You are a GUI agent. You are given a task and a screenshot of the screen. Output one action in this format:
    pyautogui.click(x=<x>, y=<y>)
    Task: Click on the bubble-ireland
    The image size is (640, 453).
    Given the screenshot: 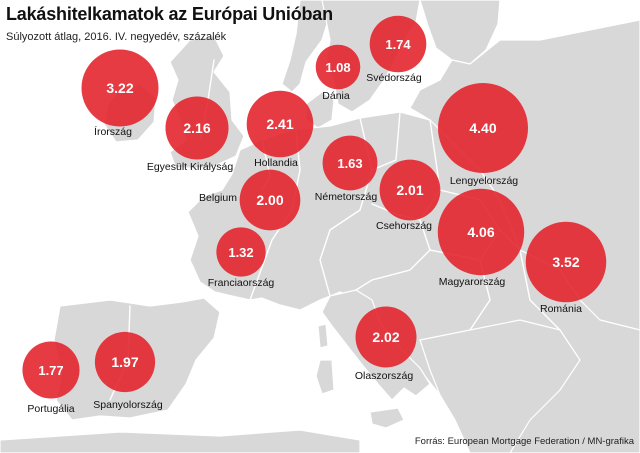 What is the action you would take?
    pyautogui.click(x=120, y=88)
    